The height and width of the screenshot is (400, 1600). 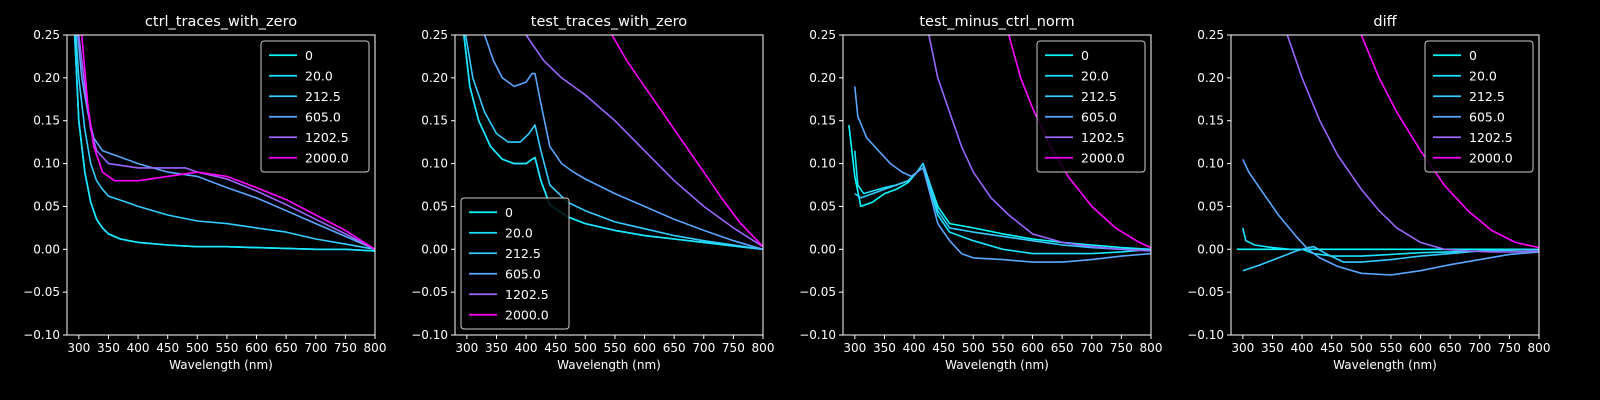 I want to click on x-tick-label: 450, so click(x=555, y=348).